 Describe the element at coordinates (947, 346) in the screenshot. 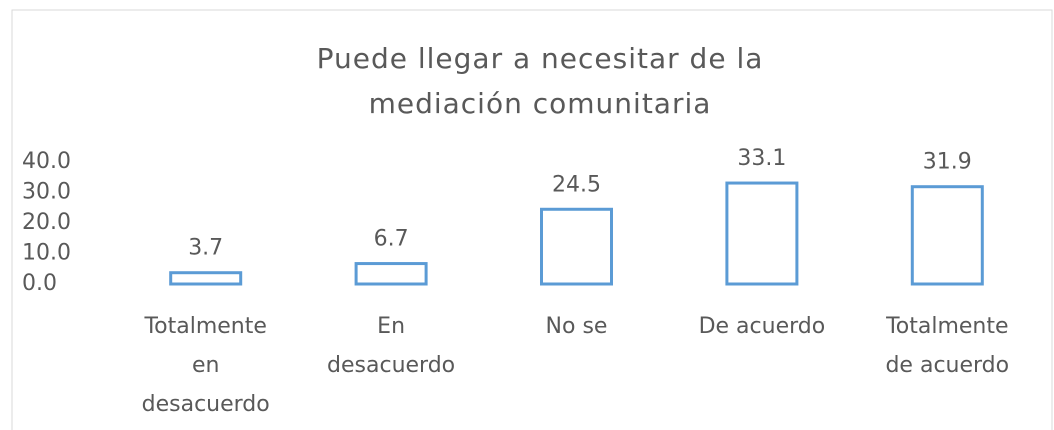

I see `x-tick-label: Totalmente de acuerdo` at that location.